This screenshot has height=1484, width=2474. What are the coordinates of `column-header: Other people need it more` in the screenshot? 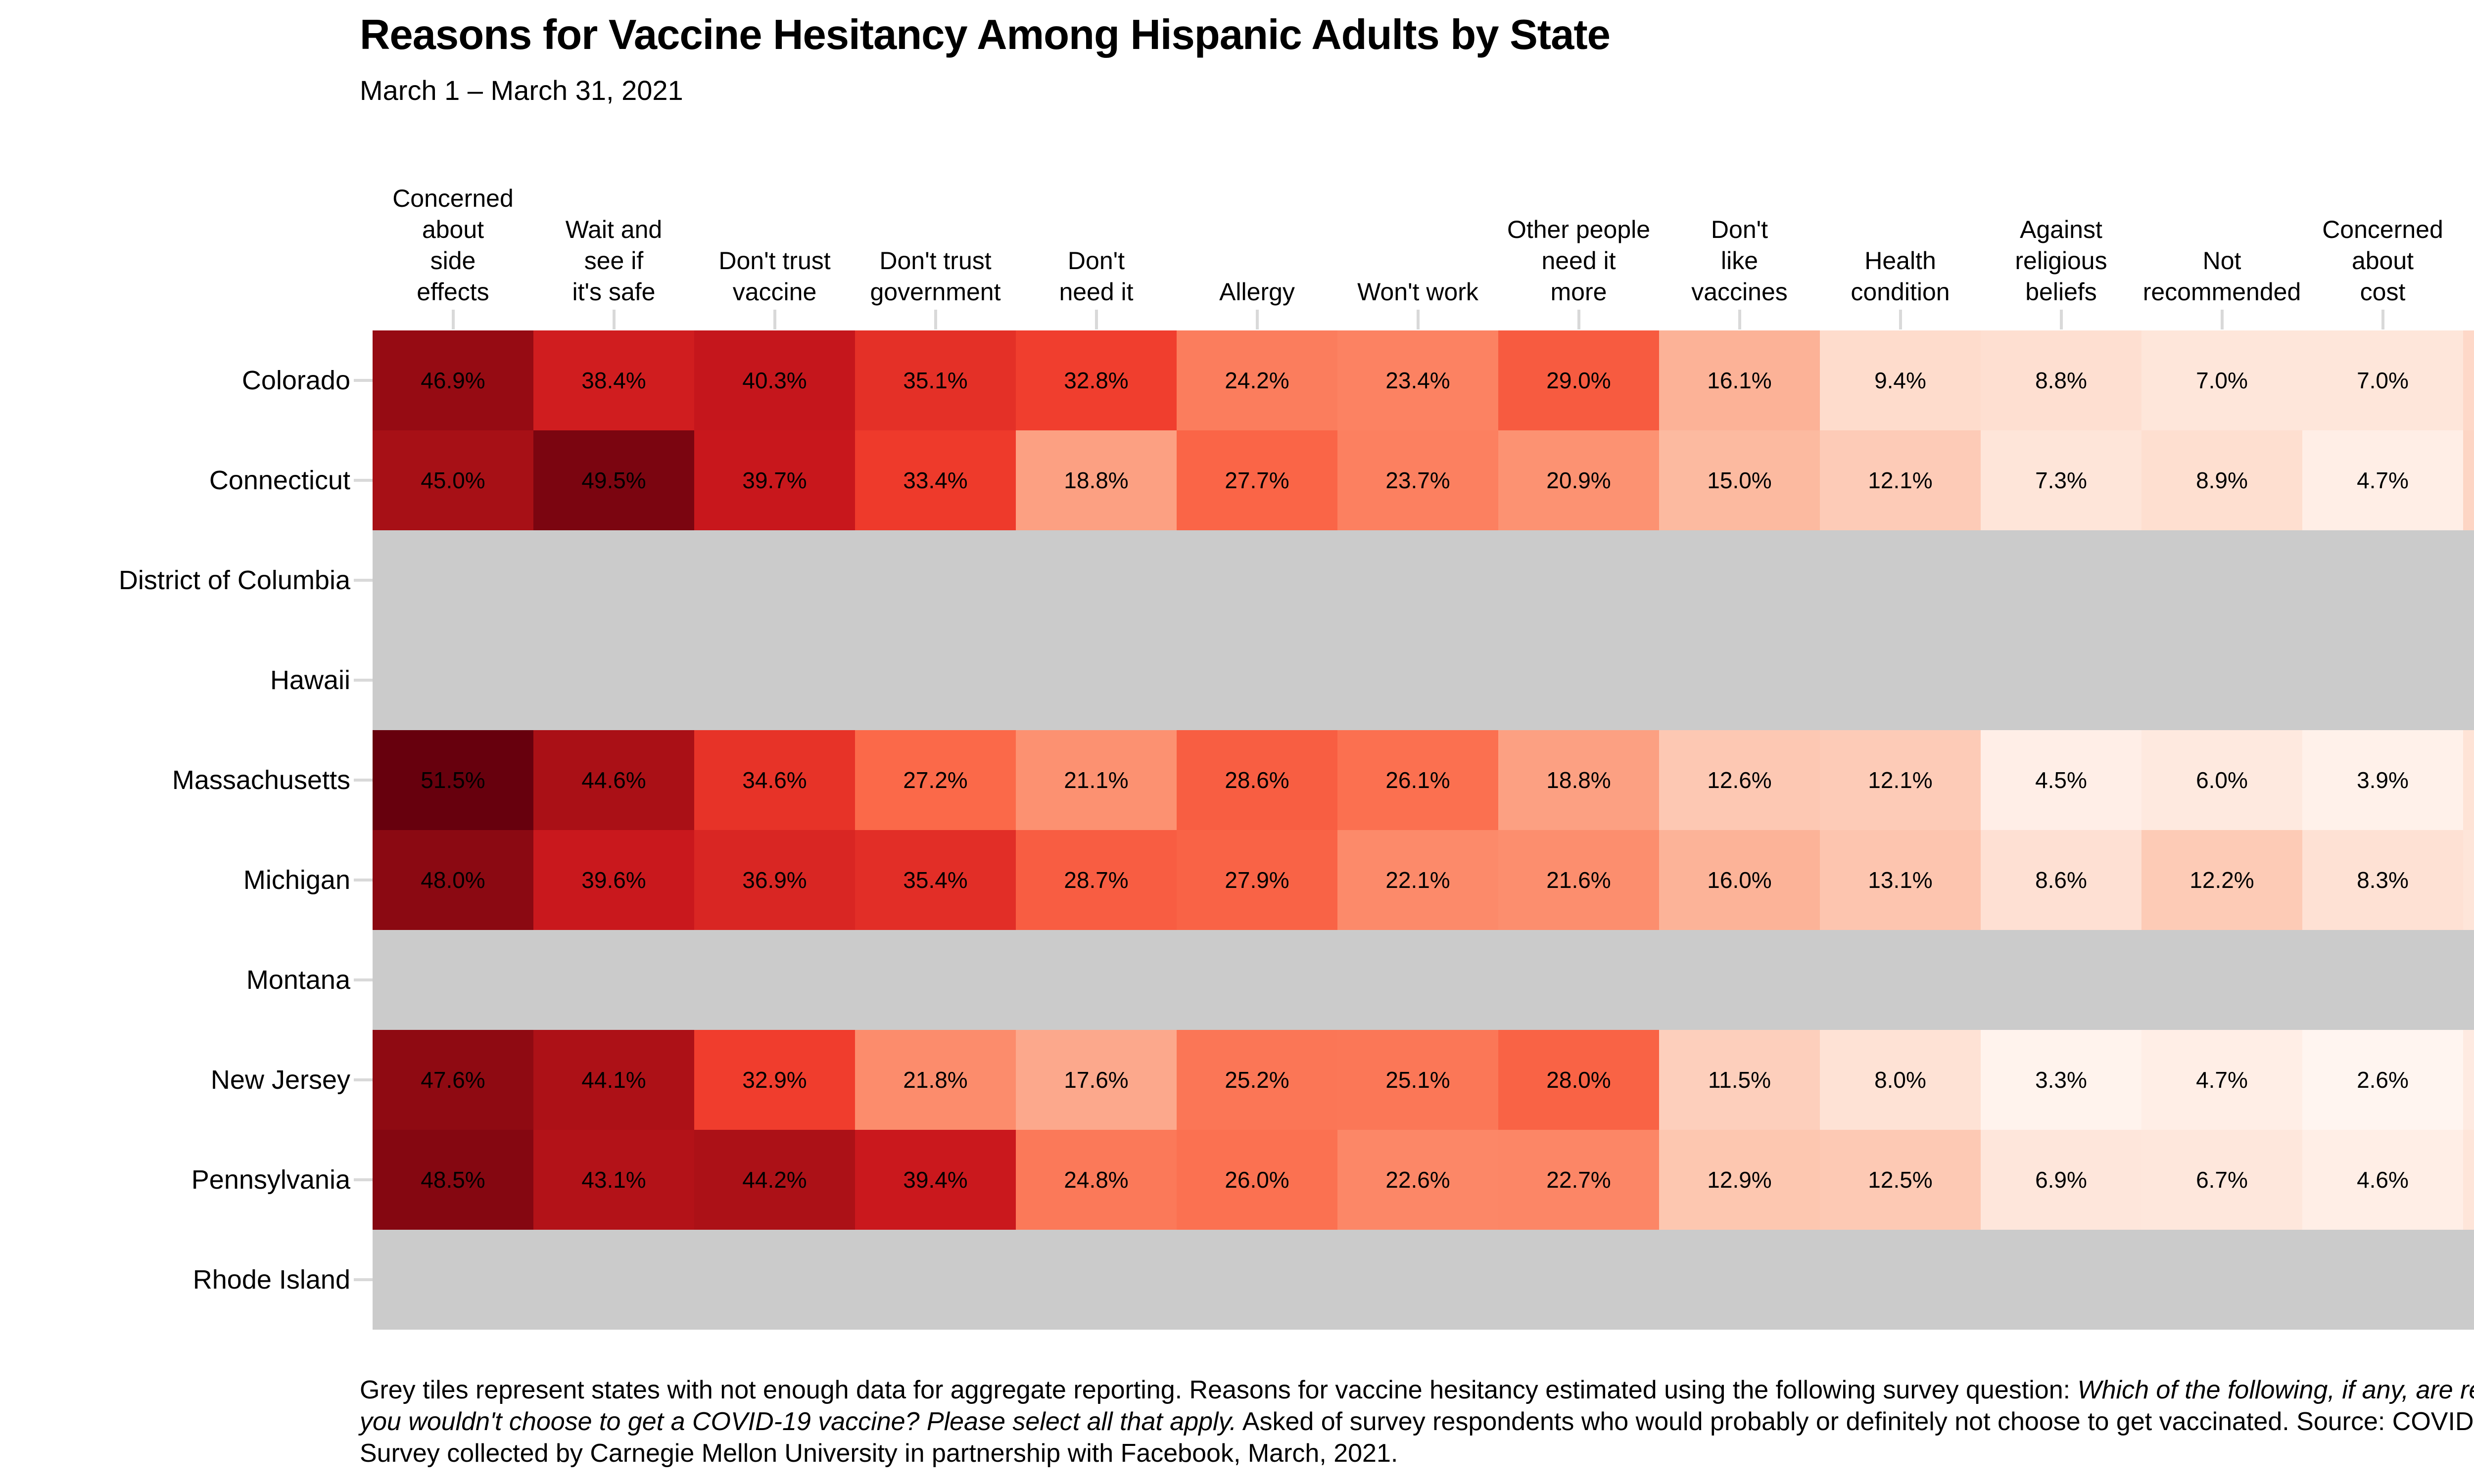 It's located at (1578, 230).